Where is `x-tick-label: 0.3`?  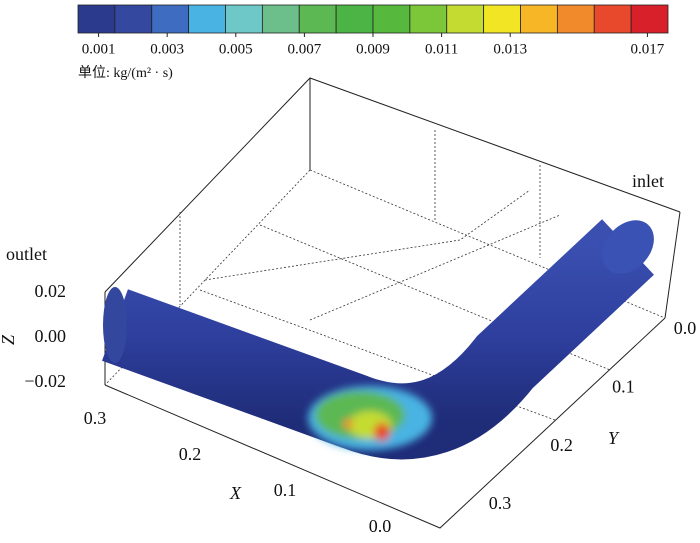 x-tick-label: 0.3 is located at coordinates (95, 418).